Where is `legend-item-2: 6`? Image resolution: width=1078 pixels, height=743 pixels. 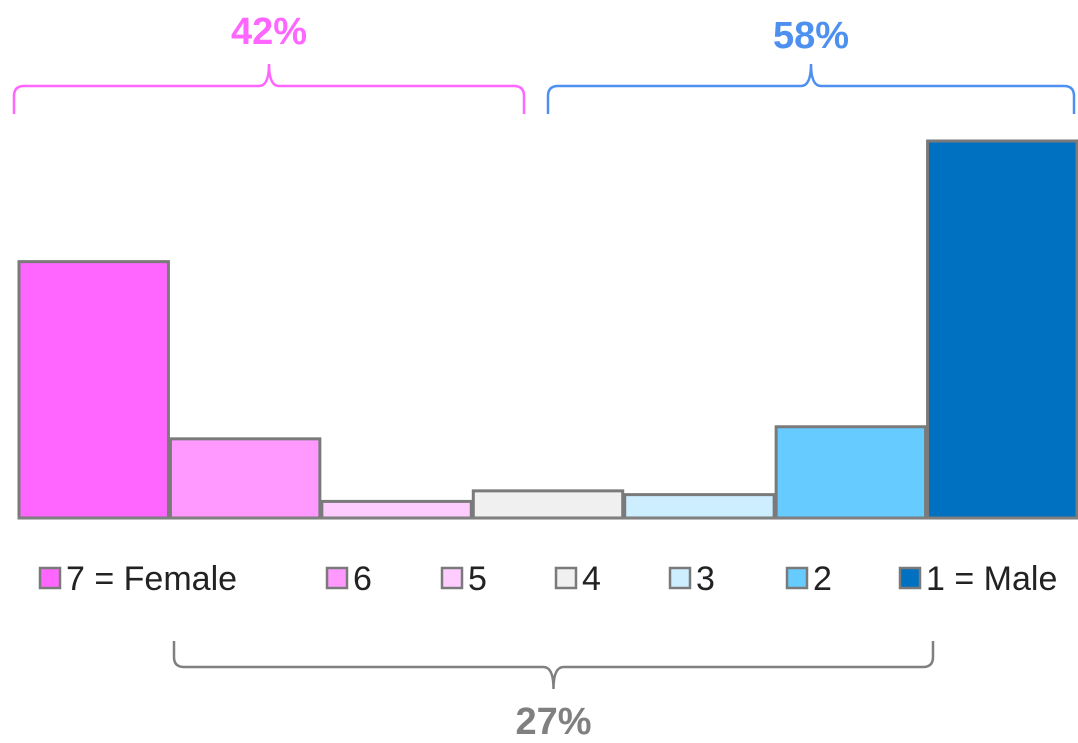 legend-item-2: 6 is located at coordinates (348, 579).